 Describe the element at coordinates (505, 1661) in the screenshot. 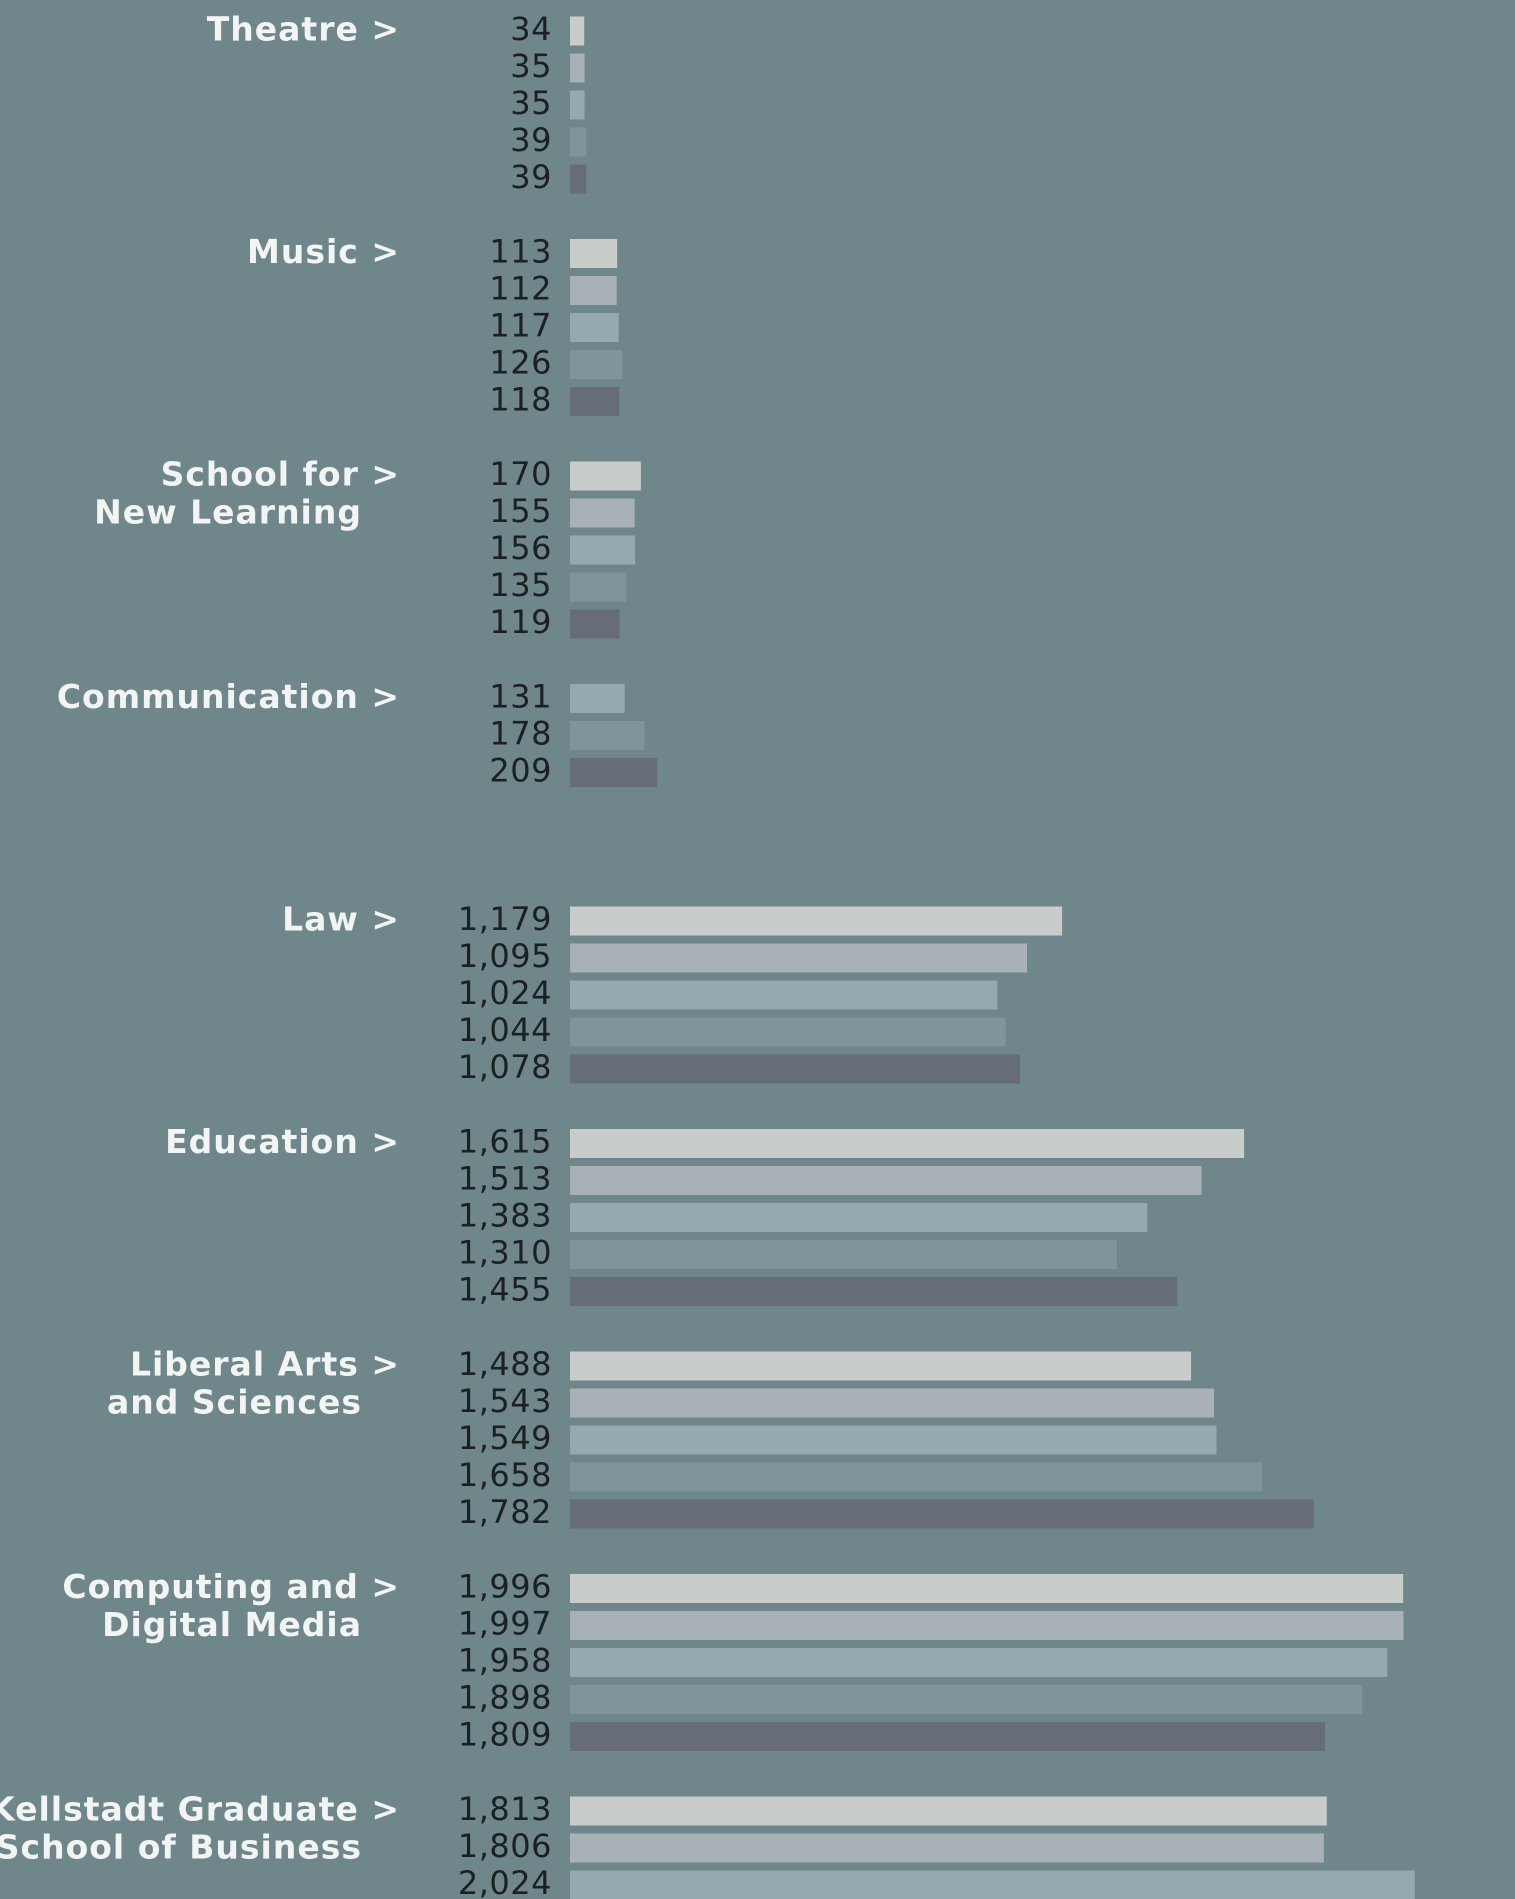

I see `value-label: 1,958` at that location.